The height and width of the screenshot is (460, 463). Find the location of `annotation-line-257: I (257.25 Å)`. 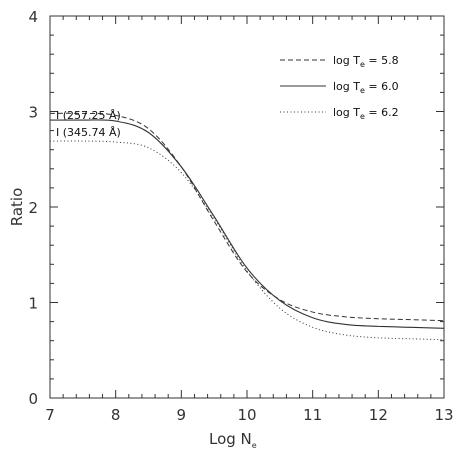

annotation-line-257: I (257.25 Å) is located at coordinates (88, 115).